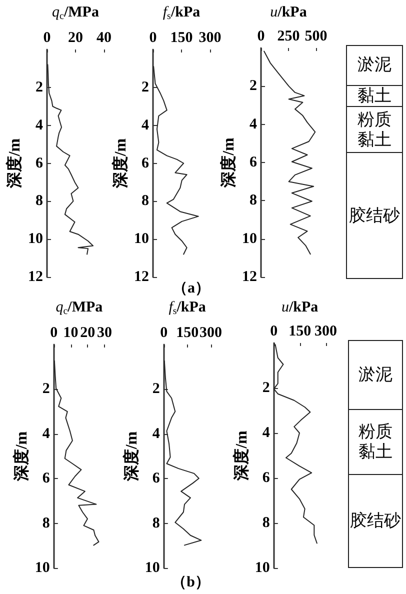 The image size is (406, 594). What do you see at coordinates (104, 38) in the screenshot?
I see `x-tick-label: 40` at bounding box center [104, 38].